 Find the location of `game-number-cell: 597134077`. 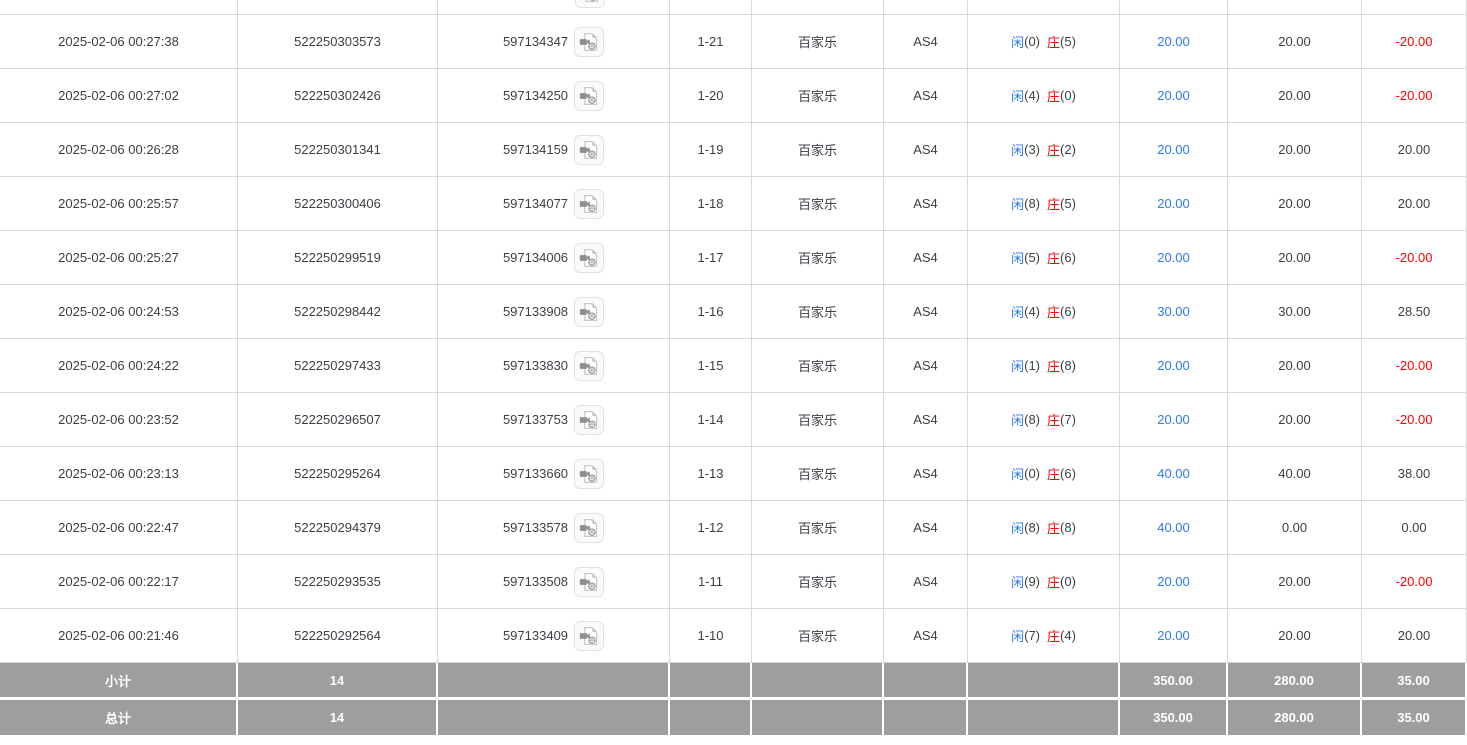

game-number-cell: 597134077 is located at coordinates (554, 203).